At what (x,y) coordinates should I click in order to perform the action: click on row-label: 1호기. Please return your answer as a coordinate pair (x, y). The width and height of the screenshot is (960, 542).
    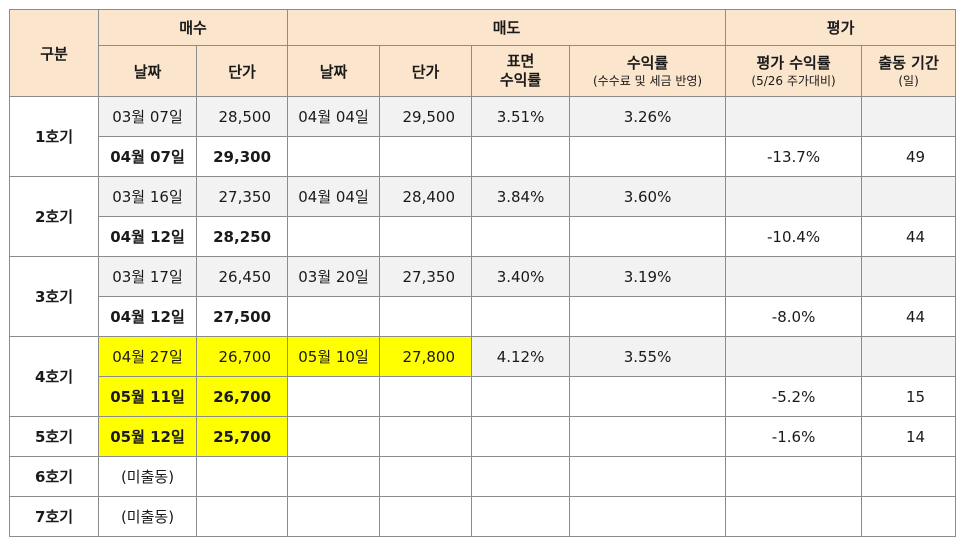
    Looking at the image, I should click on (54, 136).